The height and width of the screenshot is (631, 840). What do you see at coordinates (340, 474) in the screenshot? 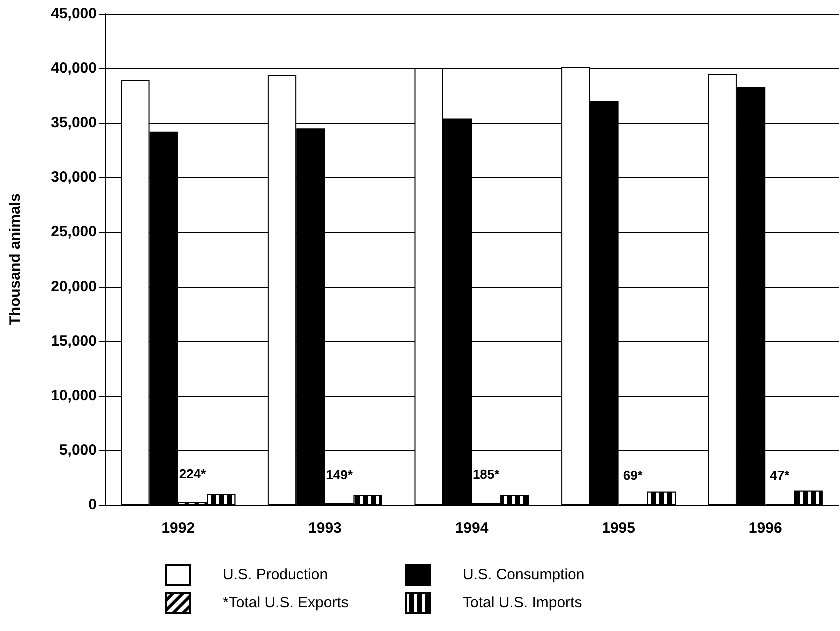
I see `data-label: 149*` at bounding box center [340, 474].